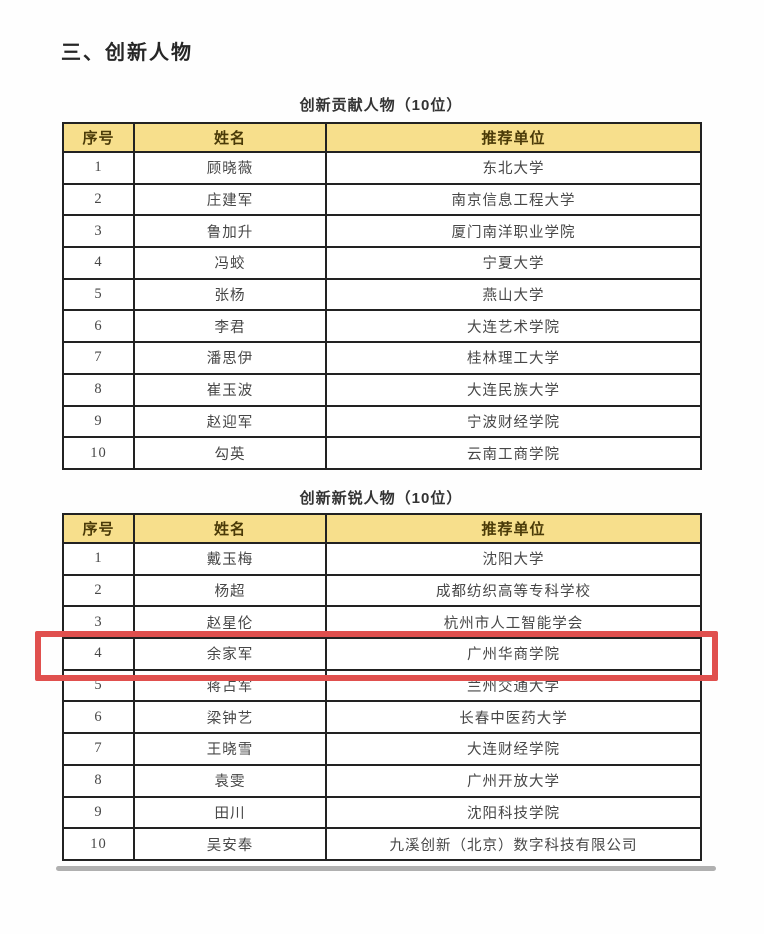 The image size is (764, 934). I want to click on table-row: 3 赵星伦 杭州市人工智能学会, so click(382, 622).